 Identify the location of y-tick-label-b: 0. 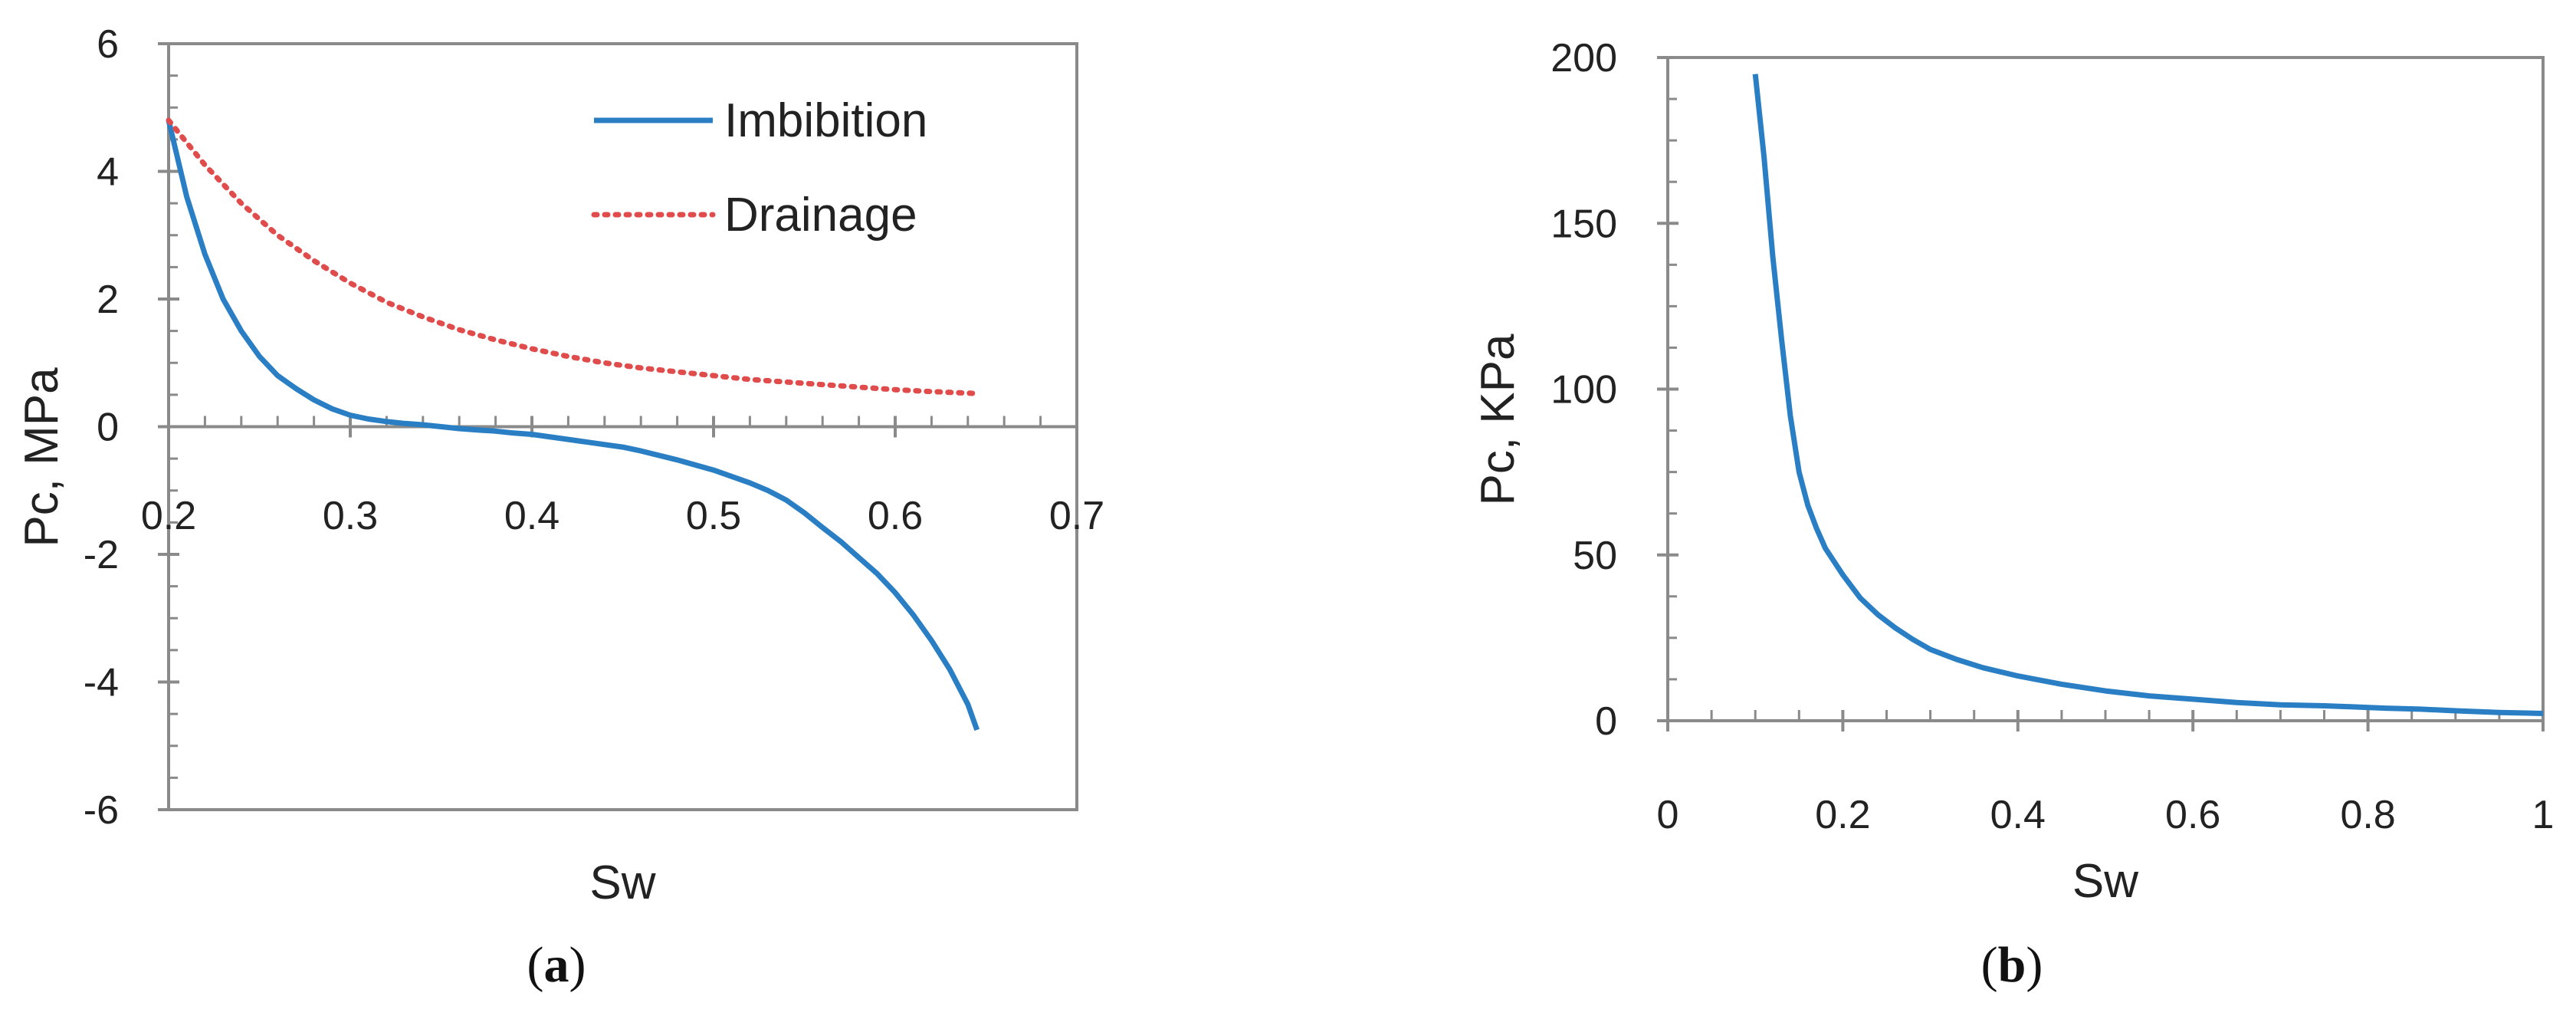
(1606, 721).